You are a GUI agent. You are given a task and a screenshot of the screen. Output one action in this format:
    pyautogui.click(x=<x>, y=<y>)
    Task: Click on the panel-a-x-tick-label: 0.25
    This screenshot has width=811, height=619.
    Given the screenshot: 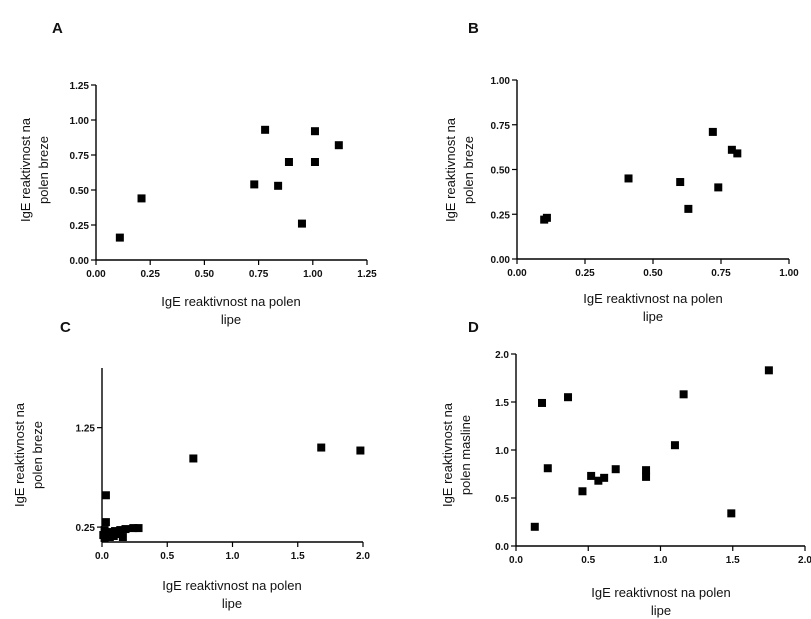 What is the action you would take?
    pyautogui.click(x=150, y=274)
    